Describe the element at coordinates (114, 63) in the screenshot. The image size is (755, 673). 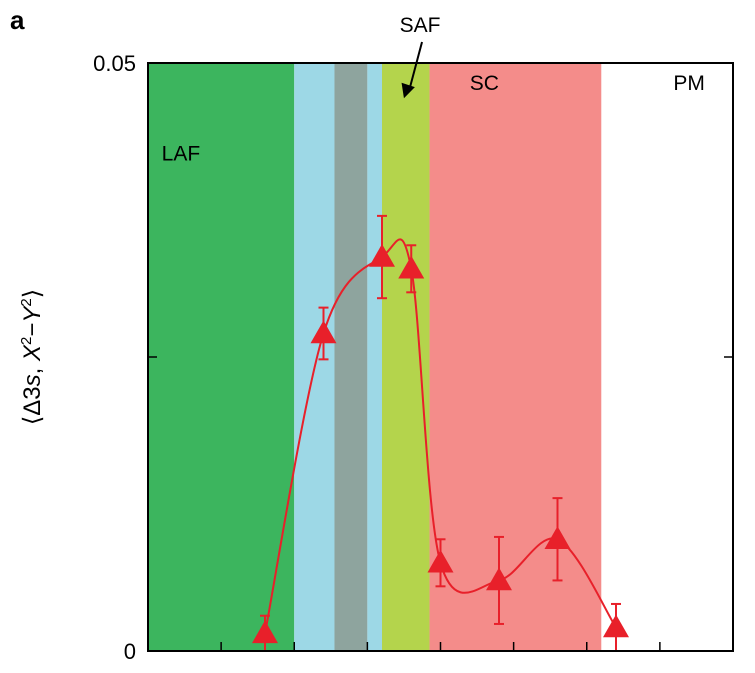
I see `y-tick-label-2: 0.05` at that location.